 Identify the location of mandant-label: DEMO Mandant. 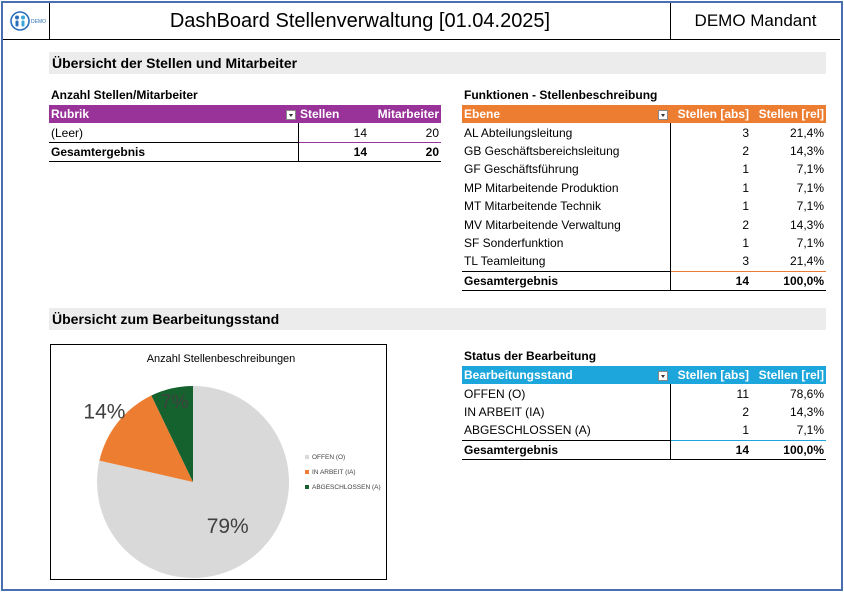
(755, 20).